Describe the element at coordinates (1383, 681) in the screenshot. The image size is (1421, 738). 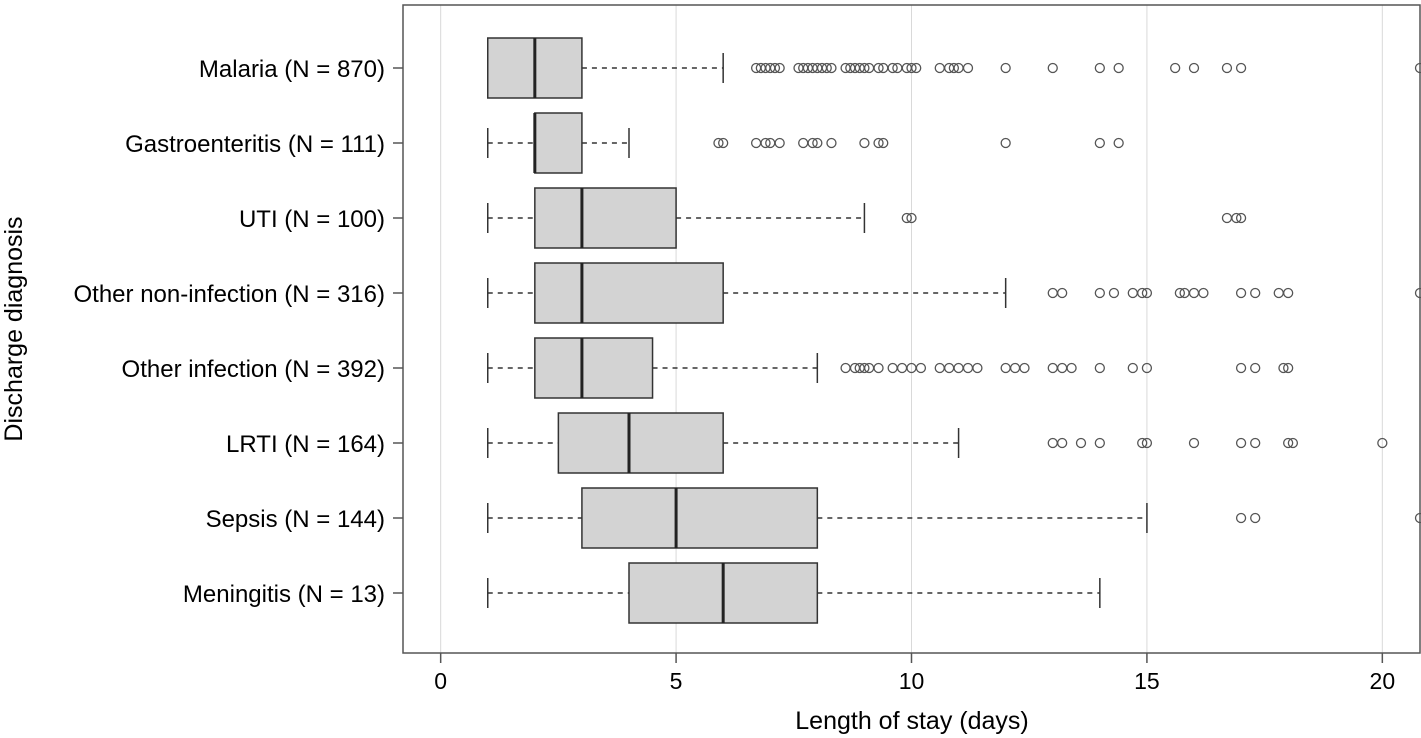
I see `x-tick-label-20: 20` at that location.